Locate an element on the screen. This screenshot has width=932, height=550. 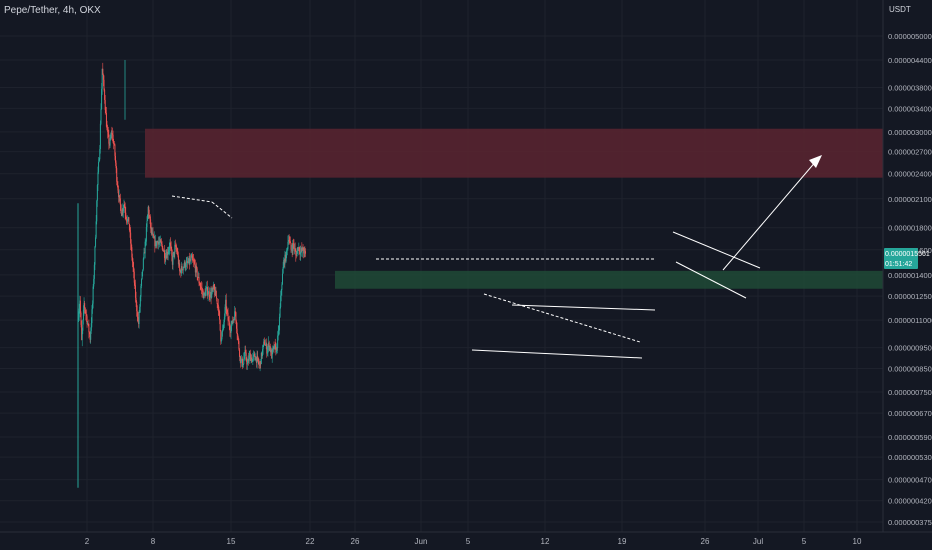
price-tick-label: 0.0000007500 is located at coordinates (910, 392).